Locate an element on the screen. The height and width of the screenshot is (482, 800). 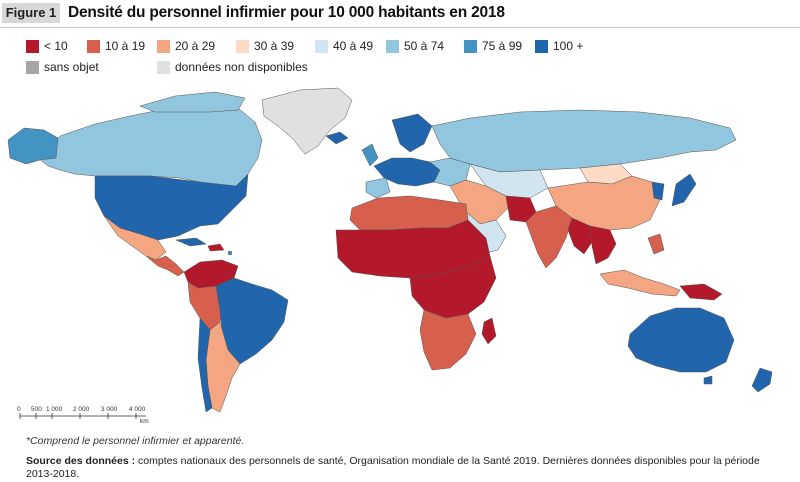
legend-item-no-data: données non disponibles is located at coordinates (232, 67).